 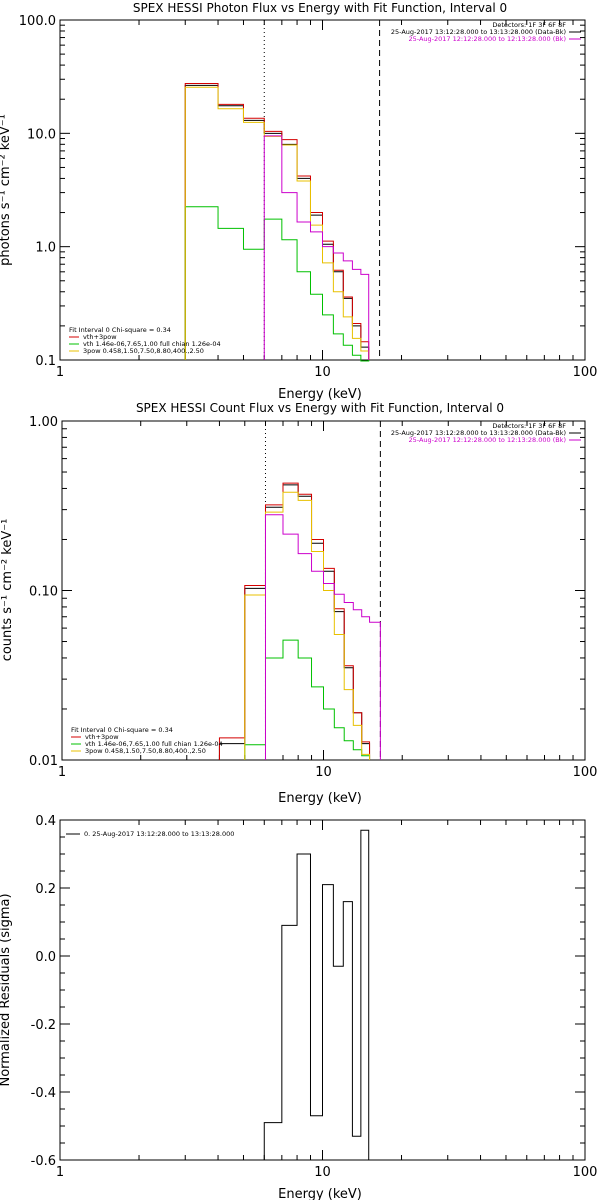 What do you see at coordinates (322, 1172) in the screenshot?
I see `residual-x-tick-label: 10` at bounding box center [322, 1172].